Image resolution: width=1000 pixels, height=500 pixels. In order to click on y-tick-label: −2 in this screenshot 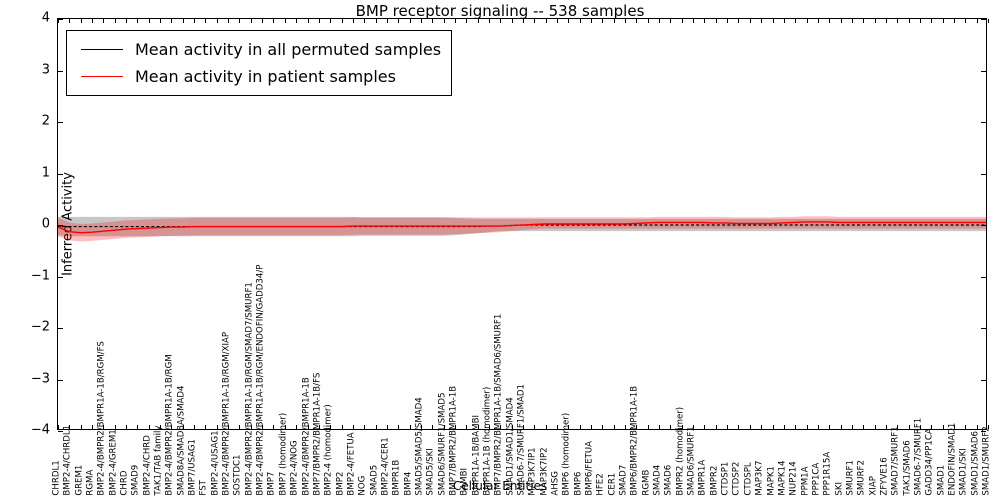, I will do `click(40, 327)`.